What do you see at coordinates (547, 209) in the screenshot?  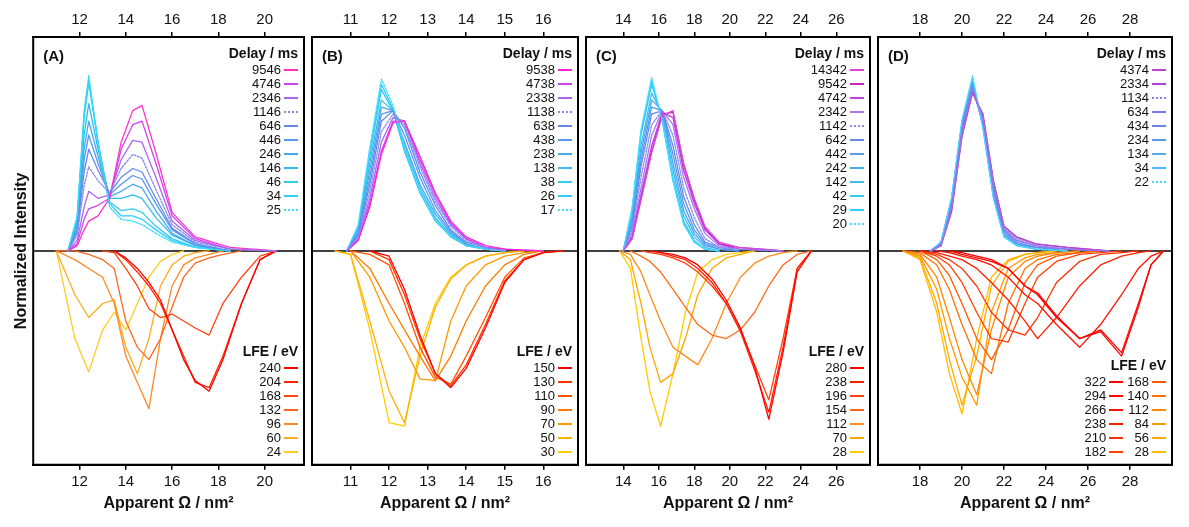 I see `legend-label: 17` at bounding box center [547, 209].